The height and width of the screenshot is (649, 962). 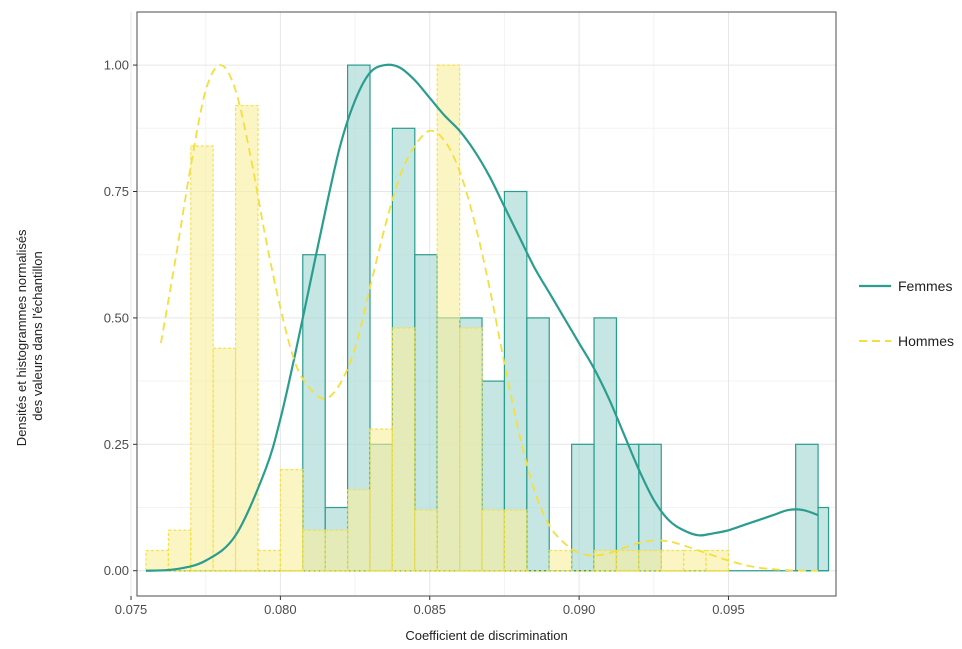 I want to click on y-tick-label: 1.00, so click(x=116, y=65).